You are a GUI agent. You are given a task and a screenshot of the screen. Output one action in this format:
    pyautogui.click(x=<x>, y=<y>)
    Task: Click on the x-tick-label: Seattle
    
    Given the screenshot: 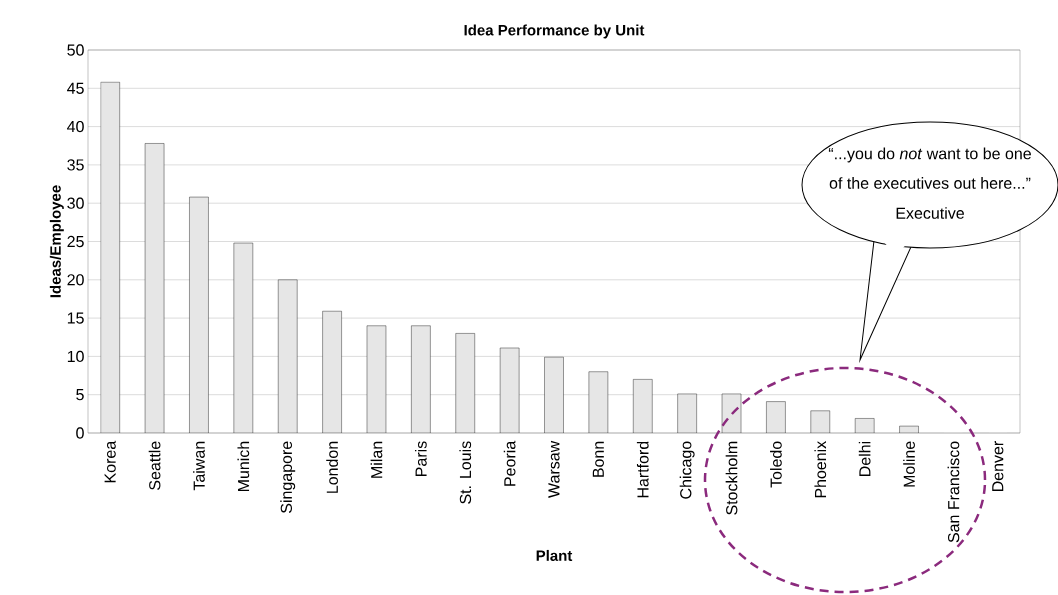 What is the action you would take?
    pyautogui.click(x=154, y=465)
    